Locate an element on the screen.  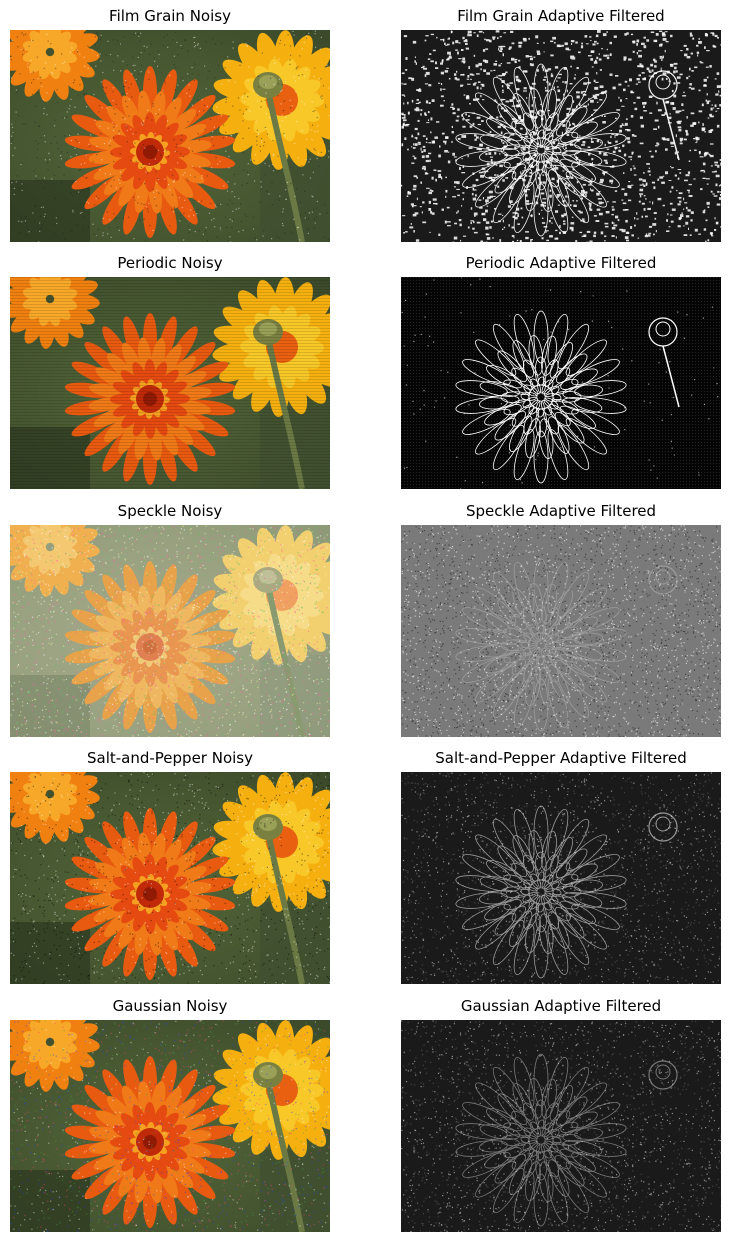
panel-title: Periodic Adaptive Filtered is located at coordinates (561, 263).